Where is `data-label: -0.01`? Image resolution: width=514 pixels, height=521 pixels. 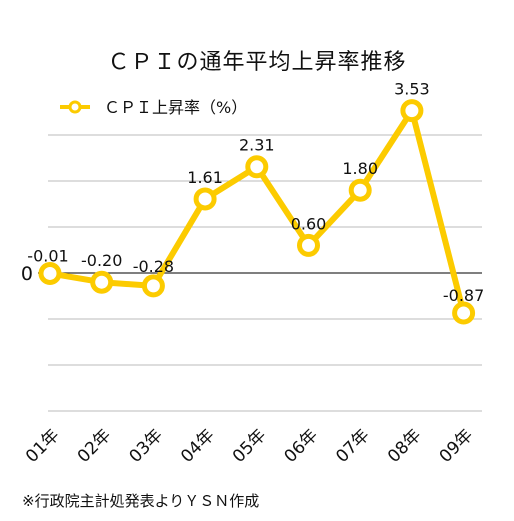
data-label: -0.01 is located at coordinates (47, 255).